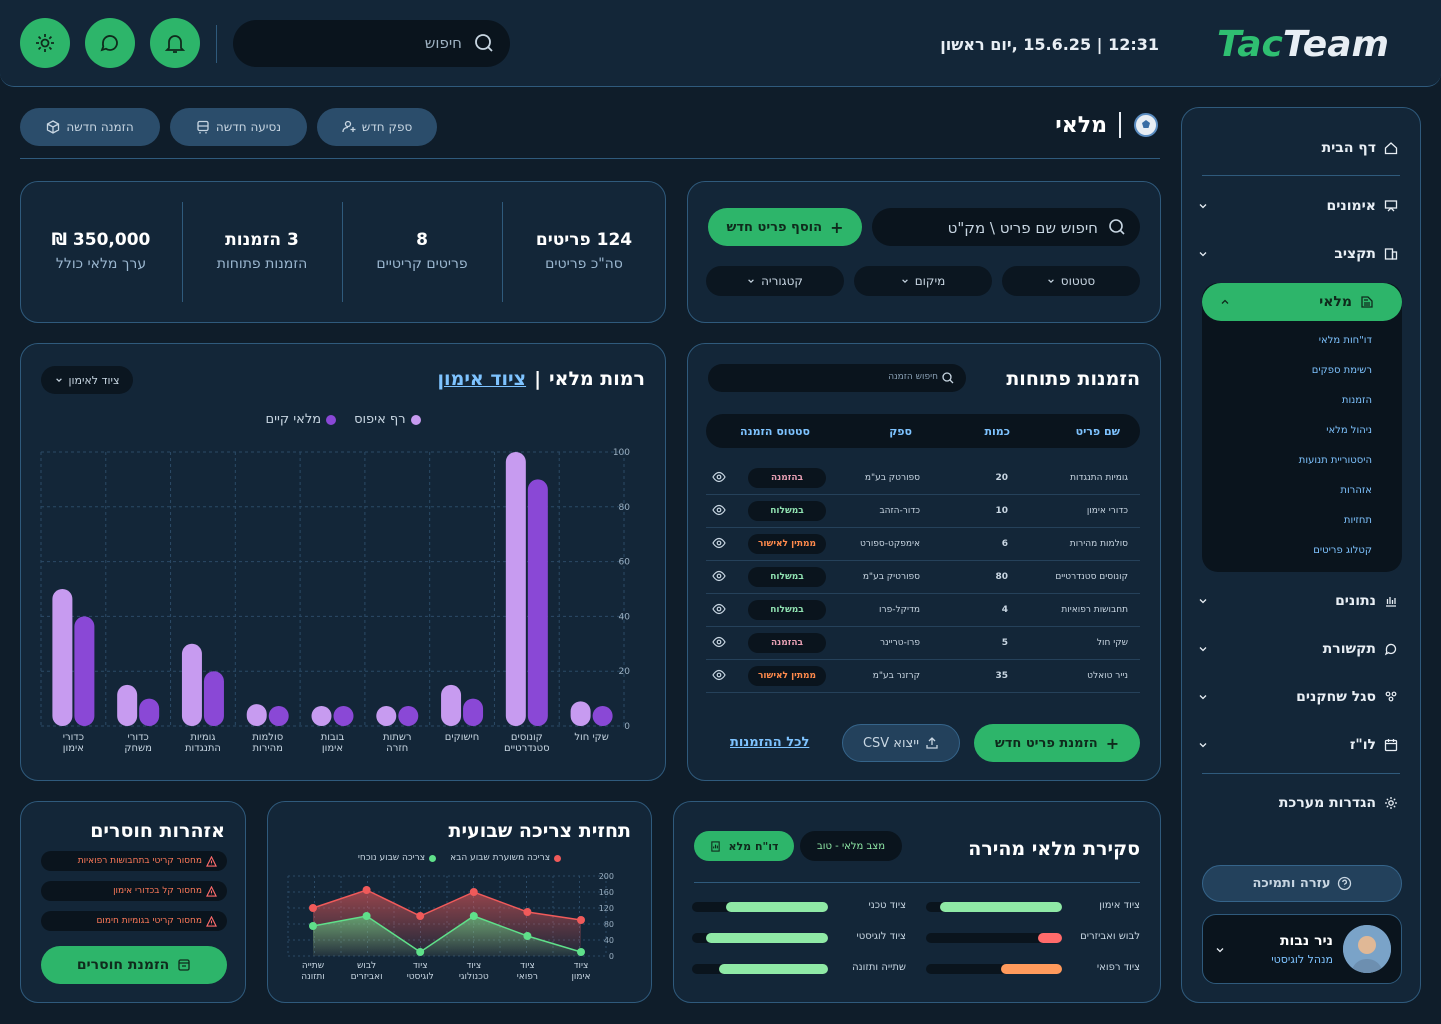 This screenshot has width=1441, height=1024. I want to click on add-item-button: + הוסף פריט חדש, so click(785, 227).